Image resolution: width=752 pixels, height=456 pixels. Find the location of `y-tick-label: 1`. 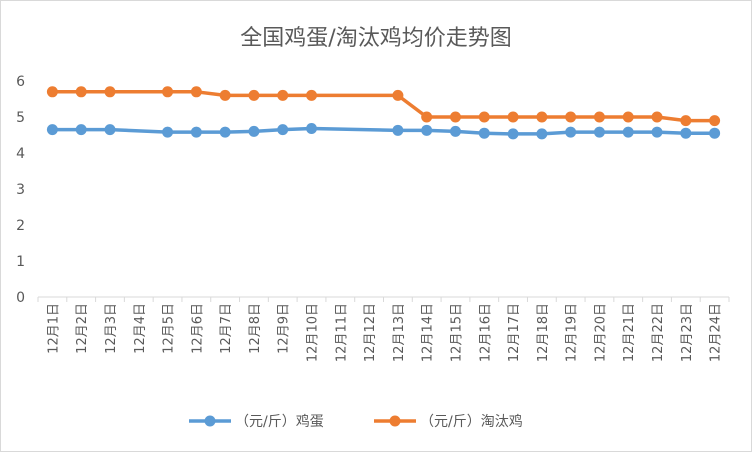

y-tick-label: 1 is located at coordinates (20, 262).